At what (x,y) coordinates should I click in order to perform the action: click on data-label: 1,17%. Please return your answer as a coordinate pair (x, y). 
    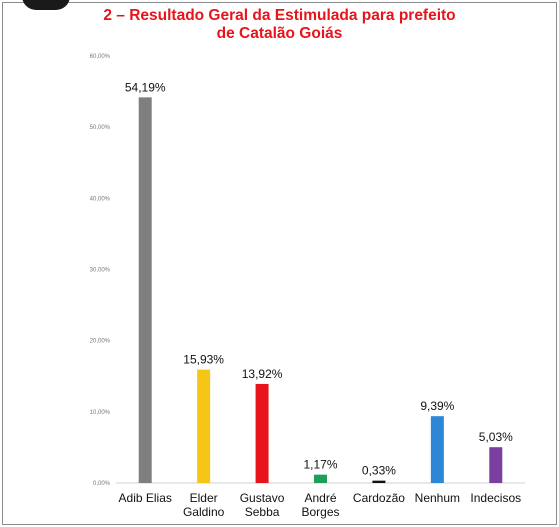
    Looking at the image, I should click on (320, 465).